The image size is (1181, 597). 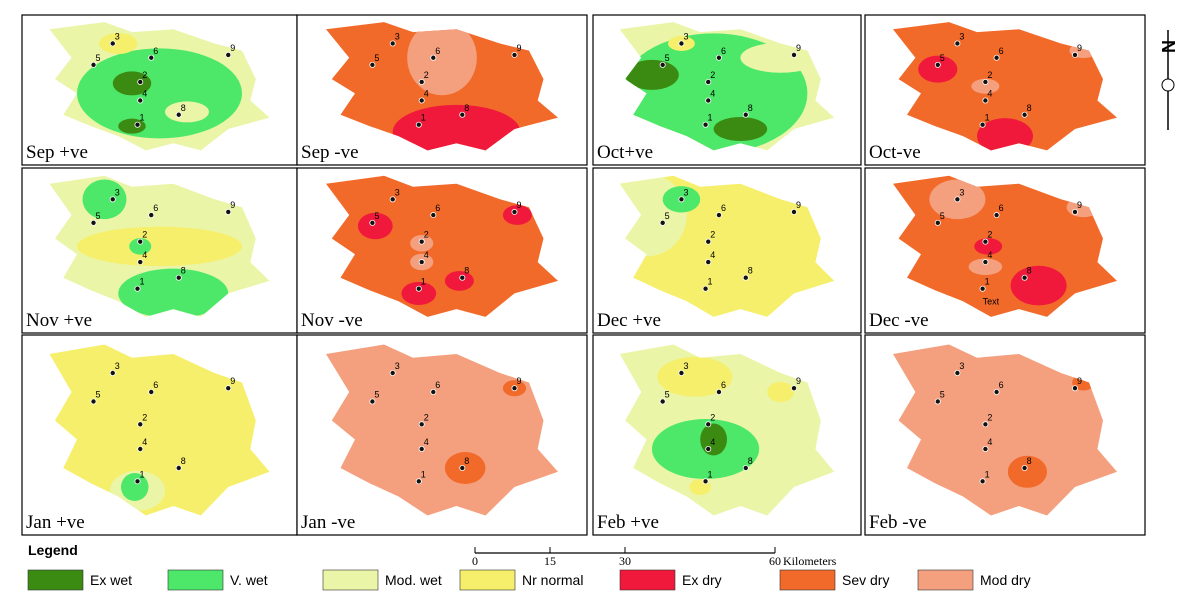 What do you see at coordinates (625, 561) in the screenshot?
I see `scale-tick-label: 30` at bounding box center [625, 561].